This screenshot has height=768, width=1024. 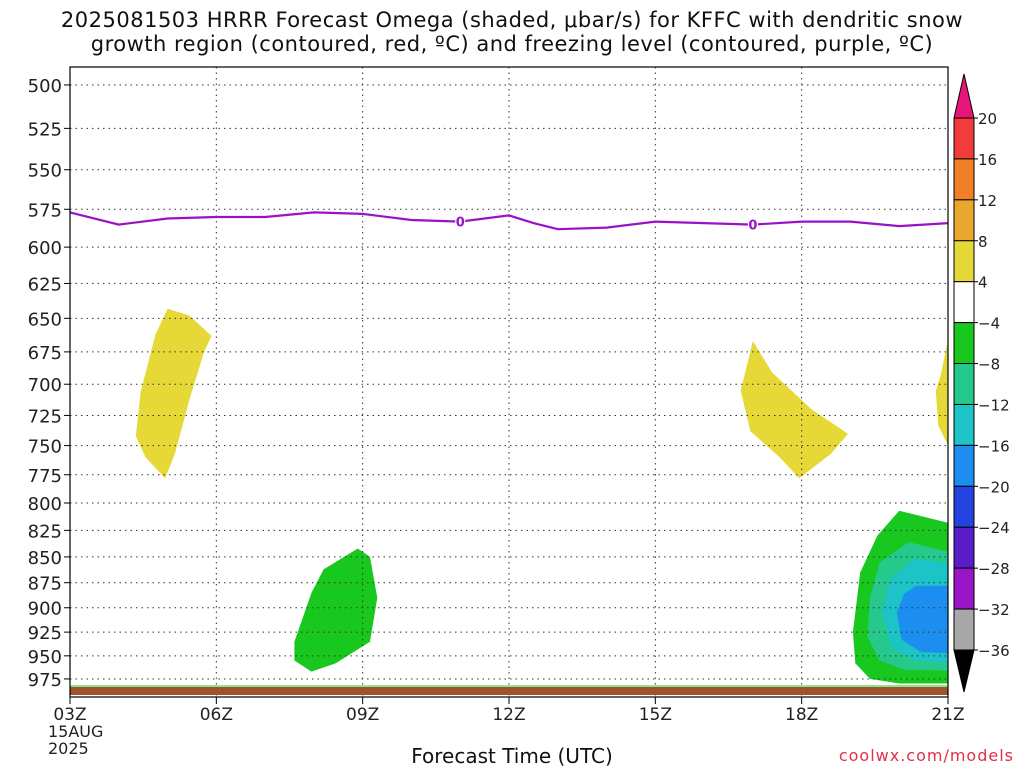 What do you see at coordinates (989, 365) in the screenshot?
I see `colorbar-label-6: −8` at bounding box center [989, 365].